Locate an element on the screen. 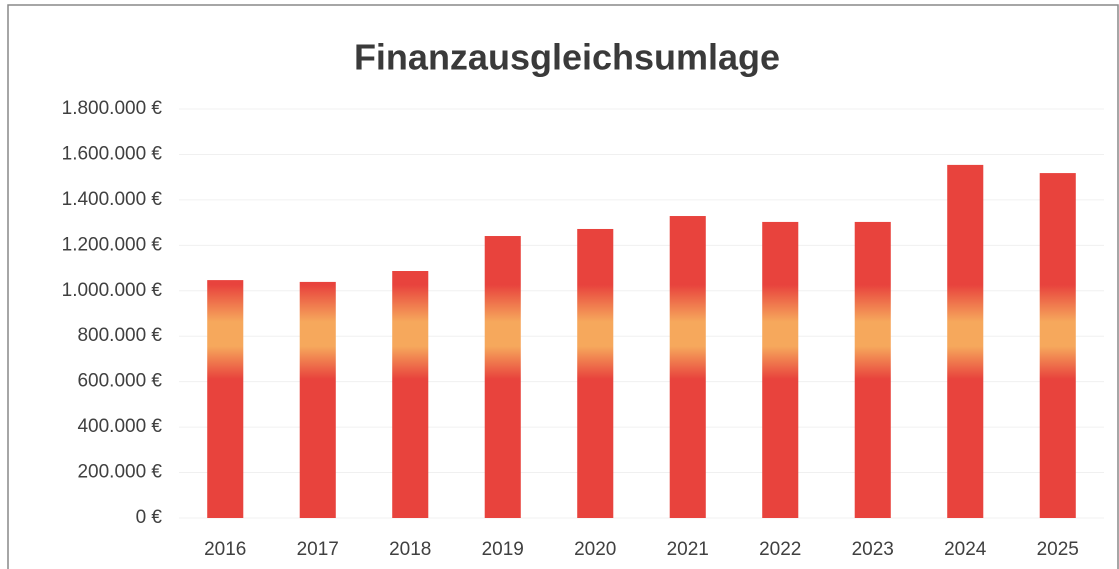 Image resolution: width=1119 pixels, height=569 pixels. x-tick-label: 2020 is located at coordinates (595, 549).